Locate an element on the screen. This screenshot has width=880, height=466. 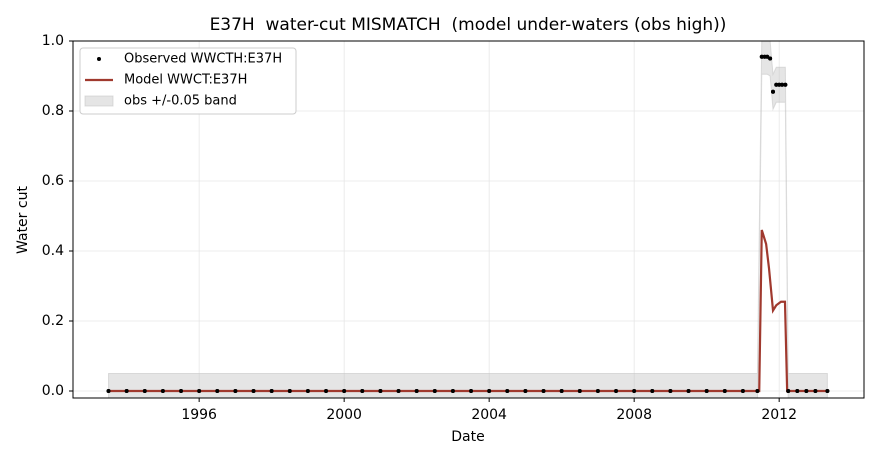
legend-label: Model WWCT:E37H is located at coordinates (185, 80).